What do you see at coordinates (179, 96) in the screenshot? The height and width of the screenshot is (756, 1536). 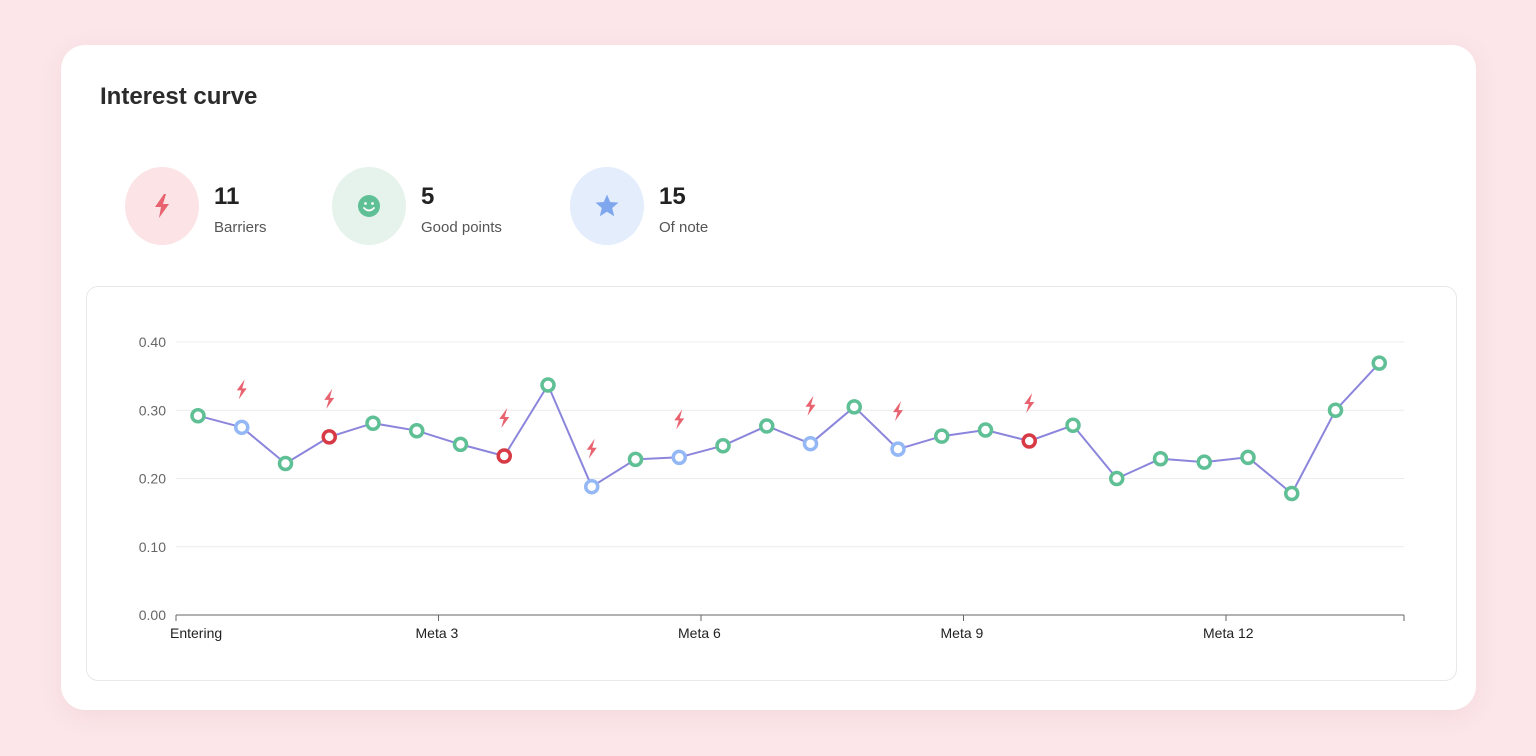 I see `page-title: Interest curve` at bounding box center [179, 96].